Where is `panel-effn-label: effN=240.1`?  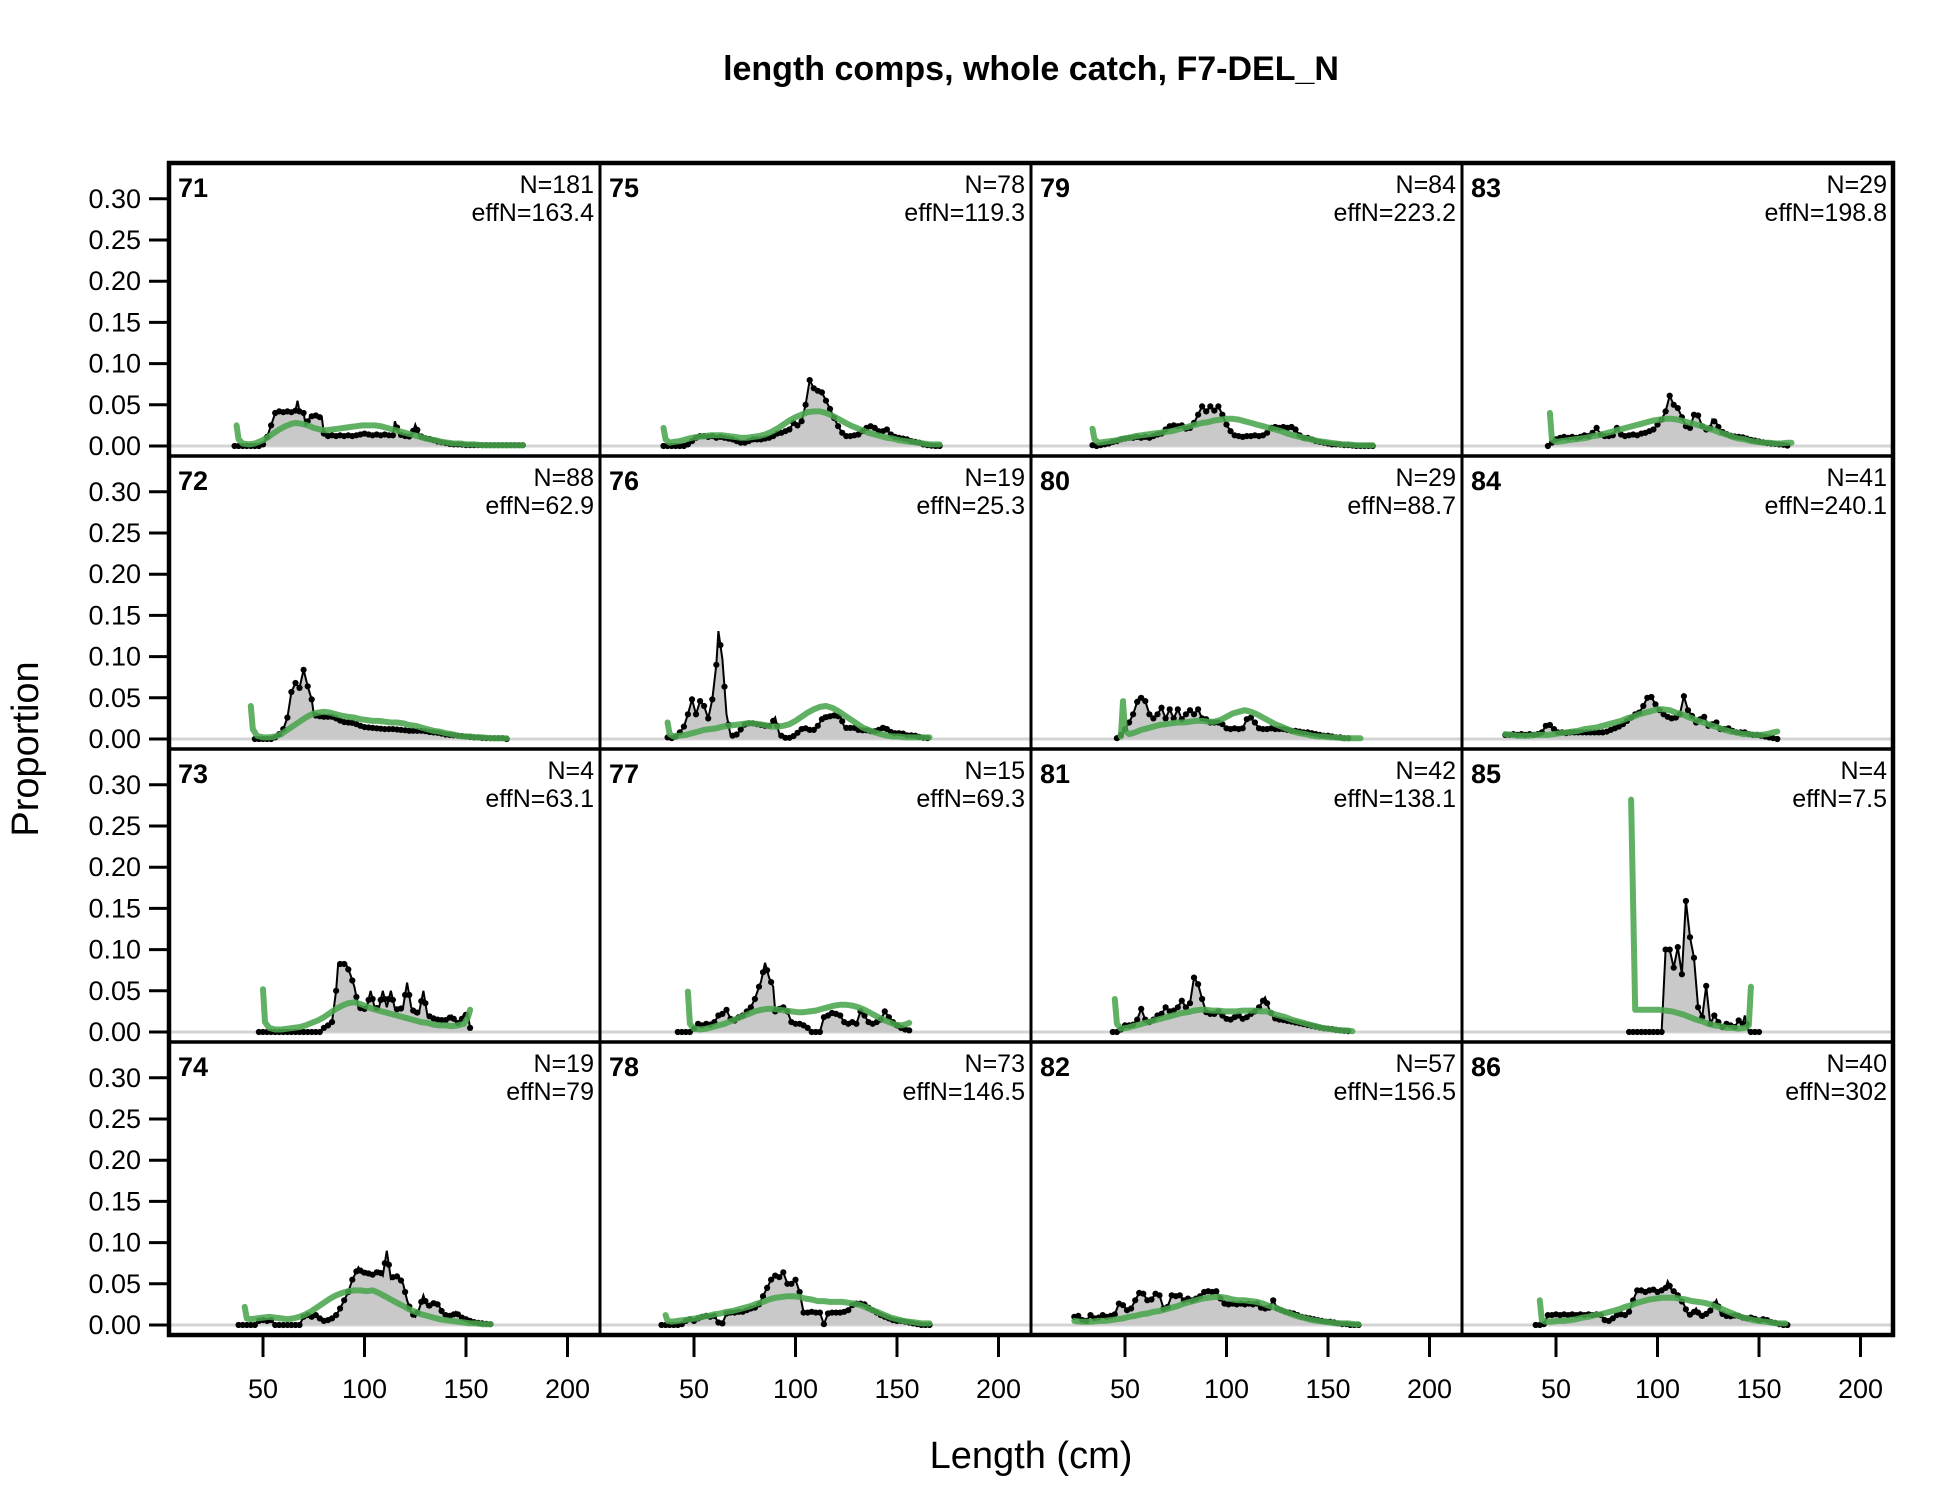
panel-effn-label: effN=240.1 is located at coordinates (1825, 506).